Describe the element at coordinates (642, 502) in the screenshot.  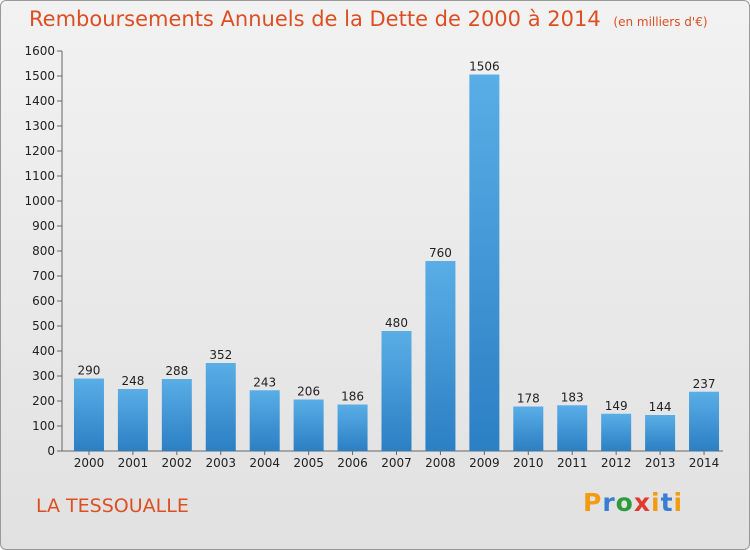
I see `logo-letter: x` at that location.